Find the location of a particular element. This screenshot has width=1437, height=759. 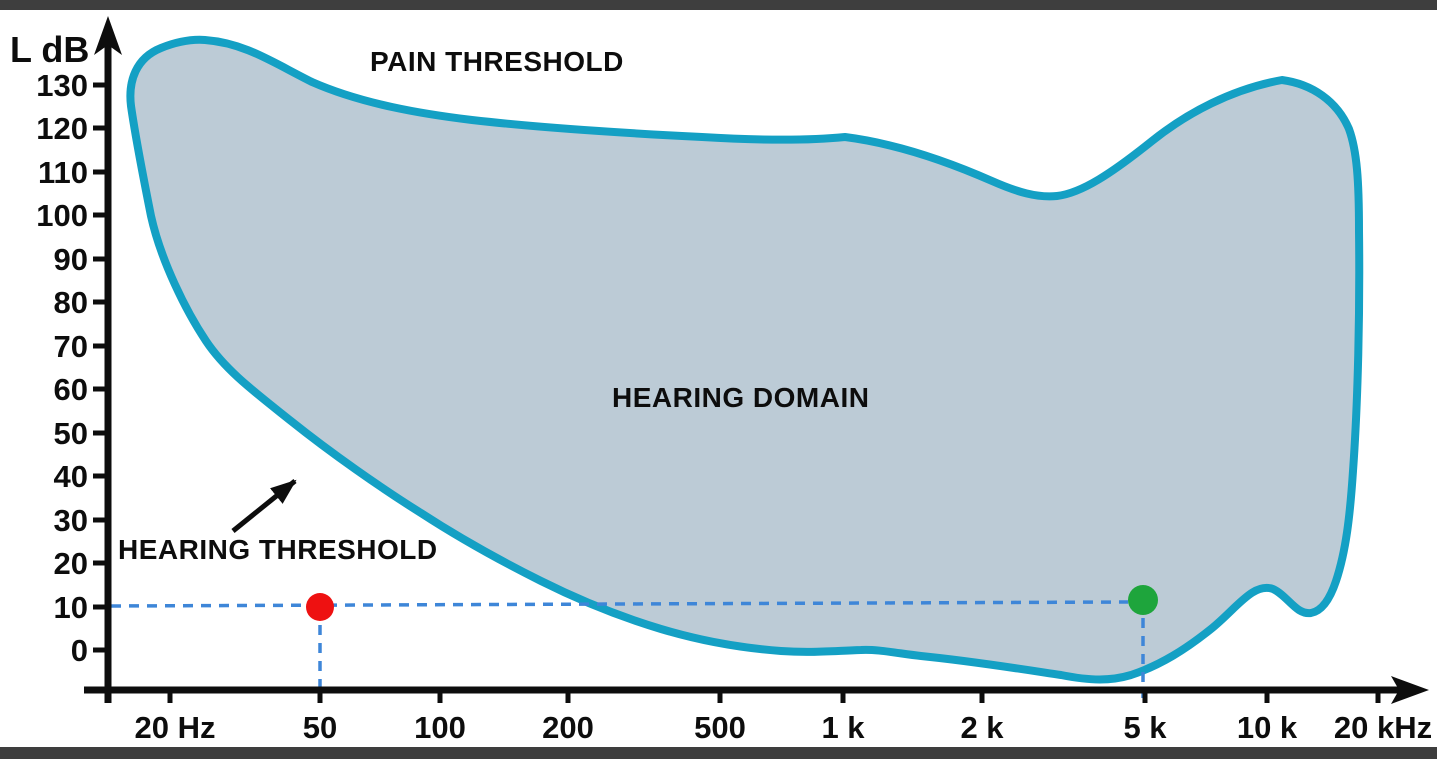

y-tick-label: 110 is located at coordinates (63, 172).